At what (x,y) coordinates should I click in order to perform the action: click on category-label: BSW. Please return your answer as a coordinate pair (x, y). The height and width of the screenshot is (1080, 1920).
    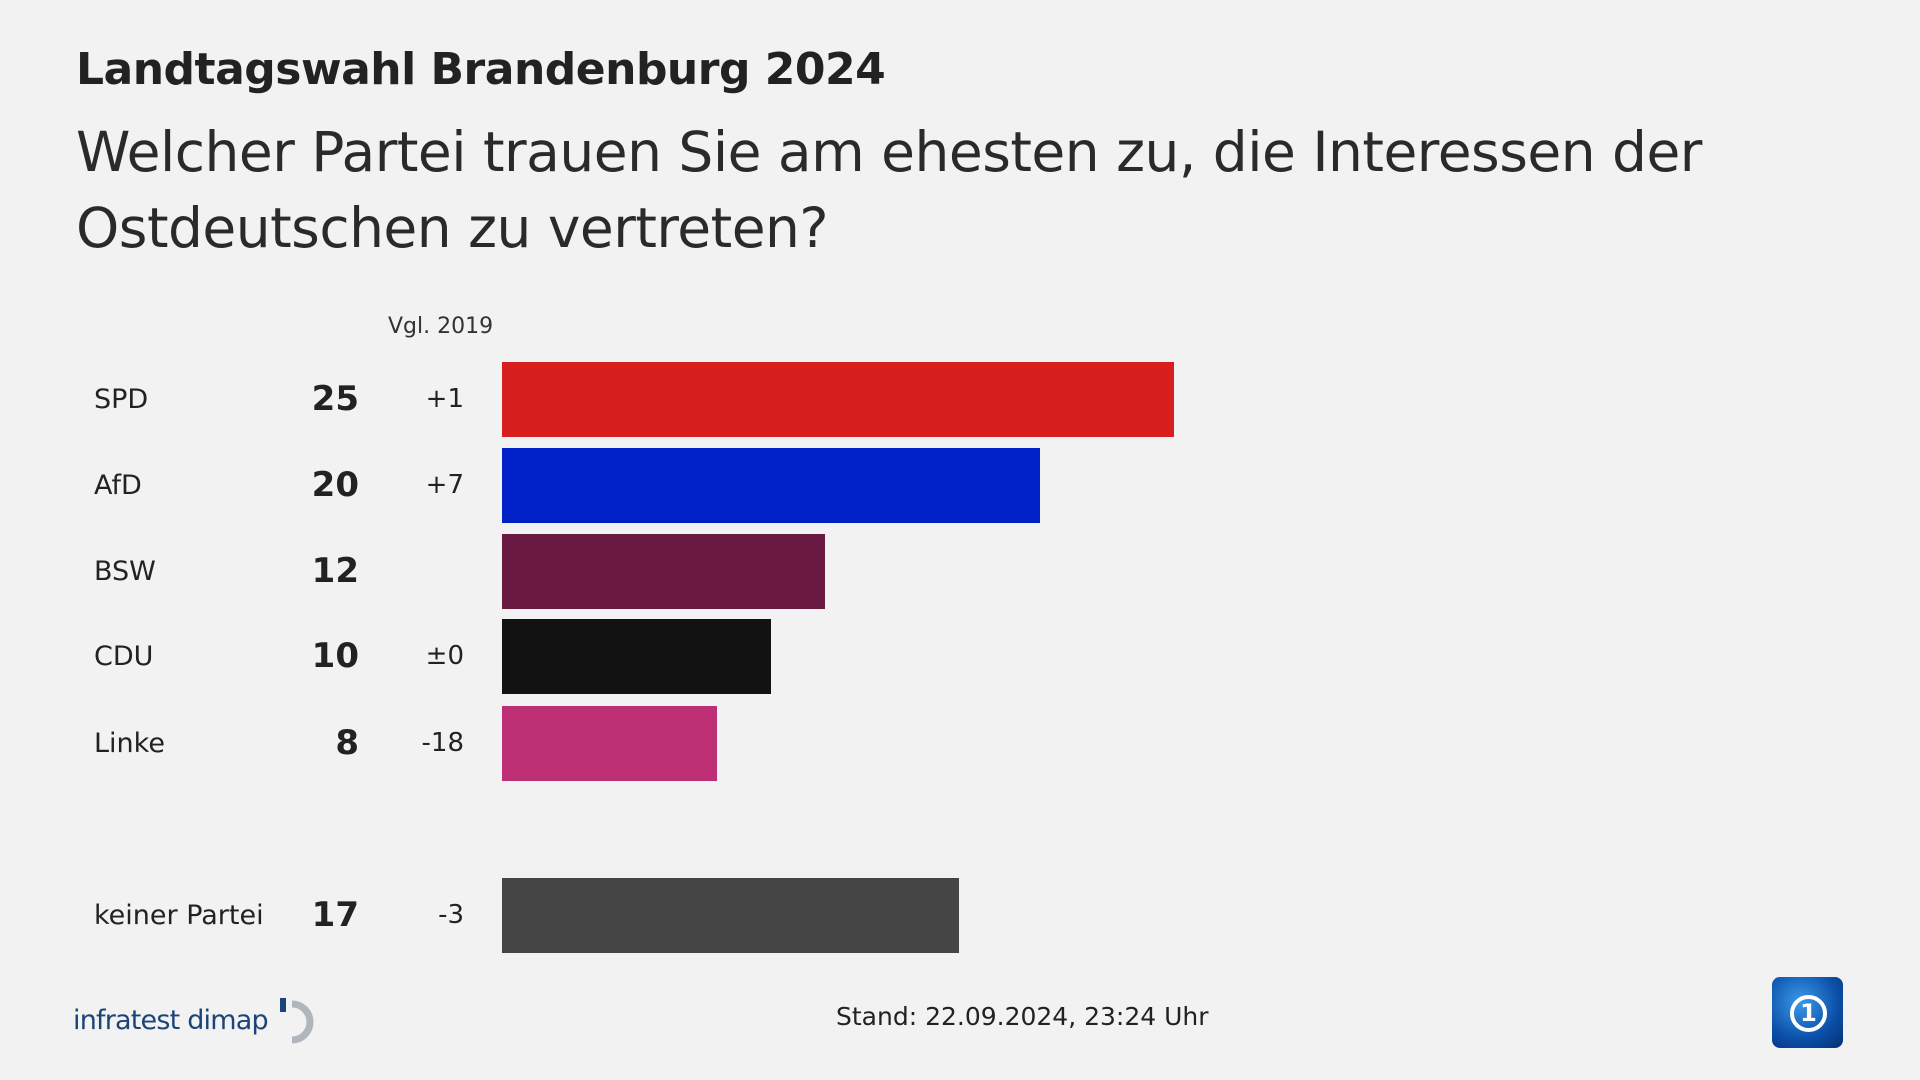
    Looking at the image, I should click on (125, 571).